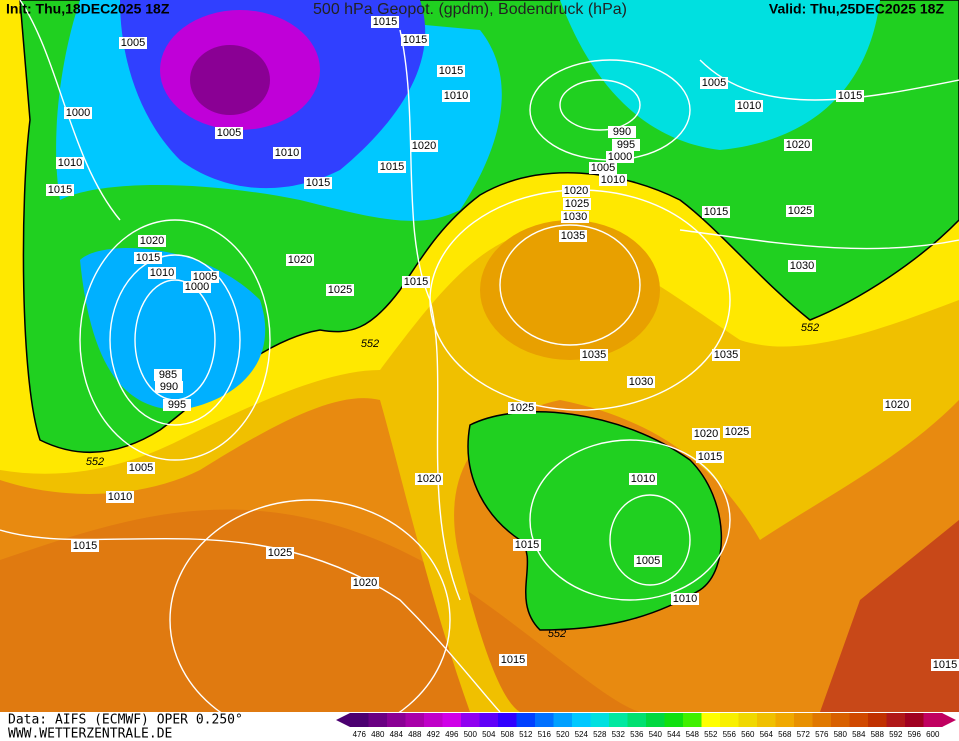  What do you see at coordinates (471, 734) in the screenshot?
I see `colorbar-tick-label: 500` at bounding box center [471, 734].